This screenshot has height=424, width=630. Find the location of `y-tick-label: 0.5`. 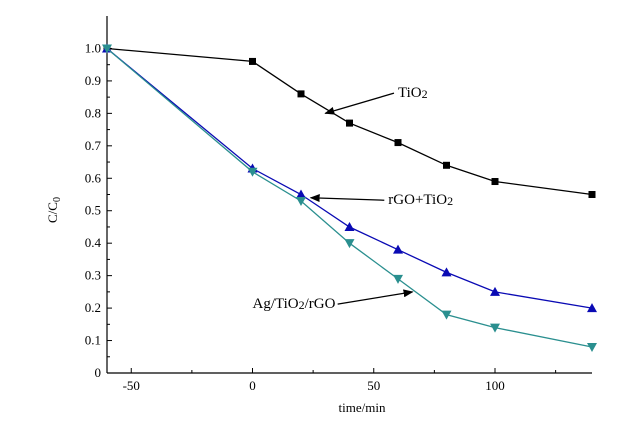

y-tick-label: 0.5 is located at coordinates (93, 210).